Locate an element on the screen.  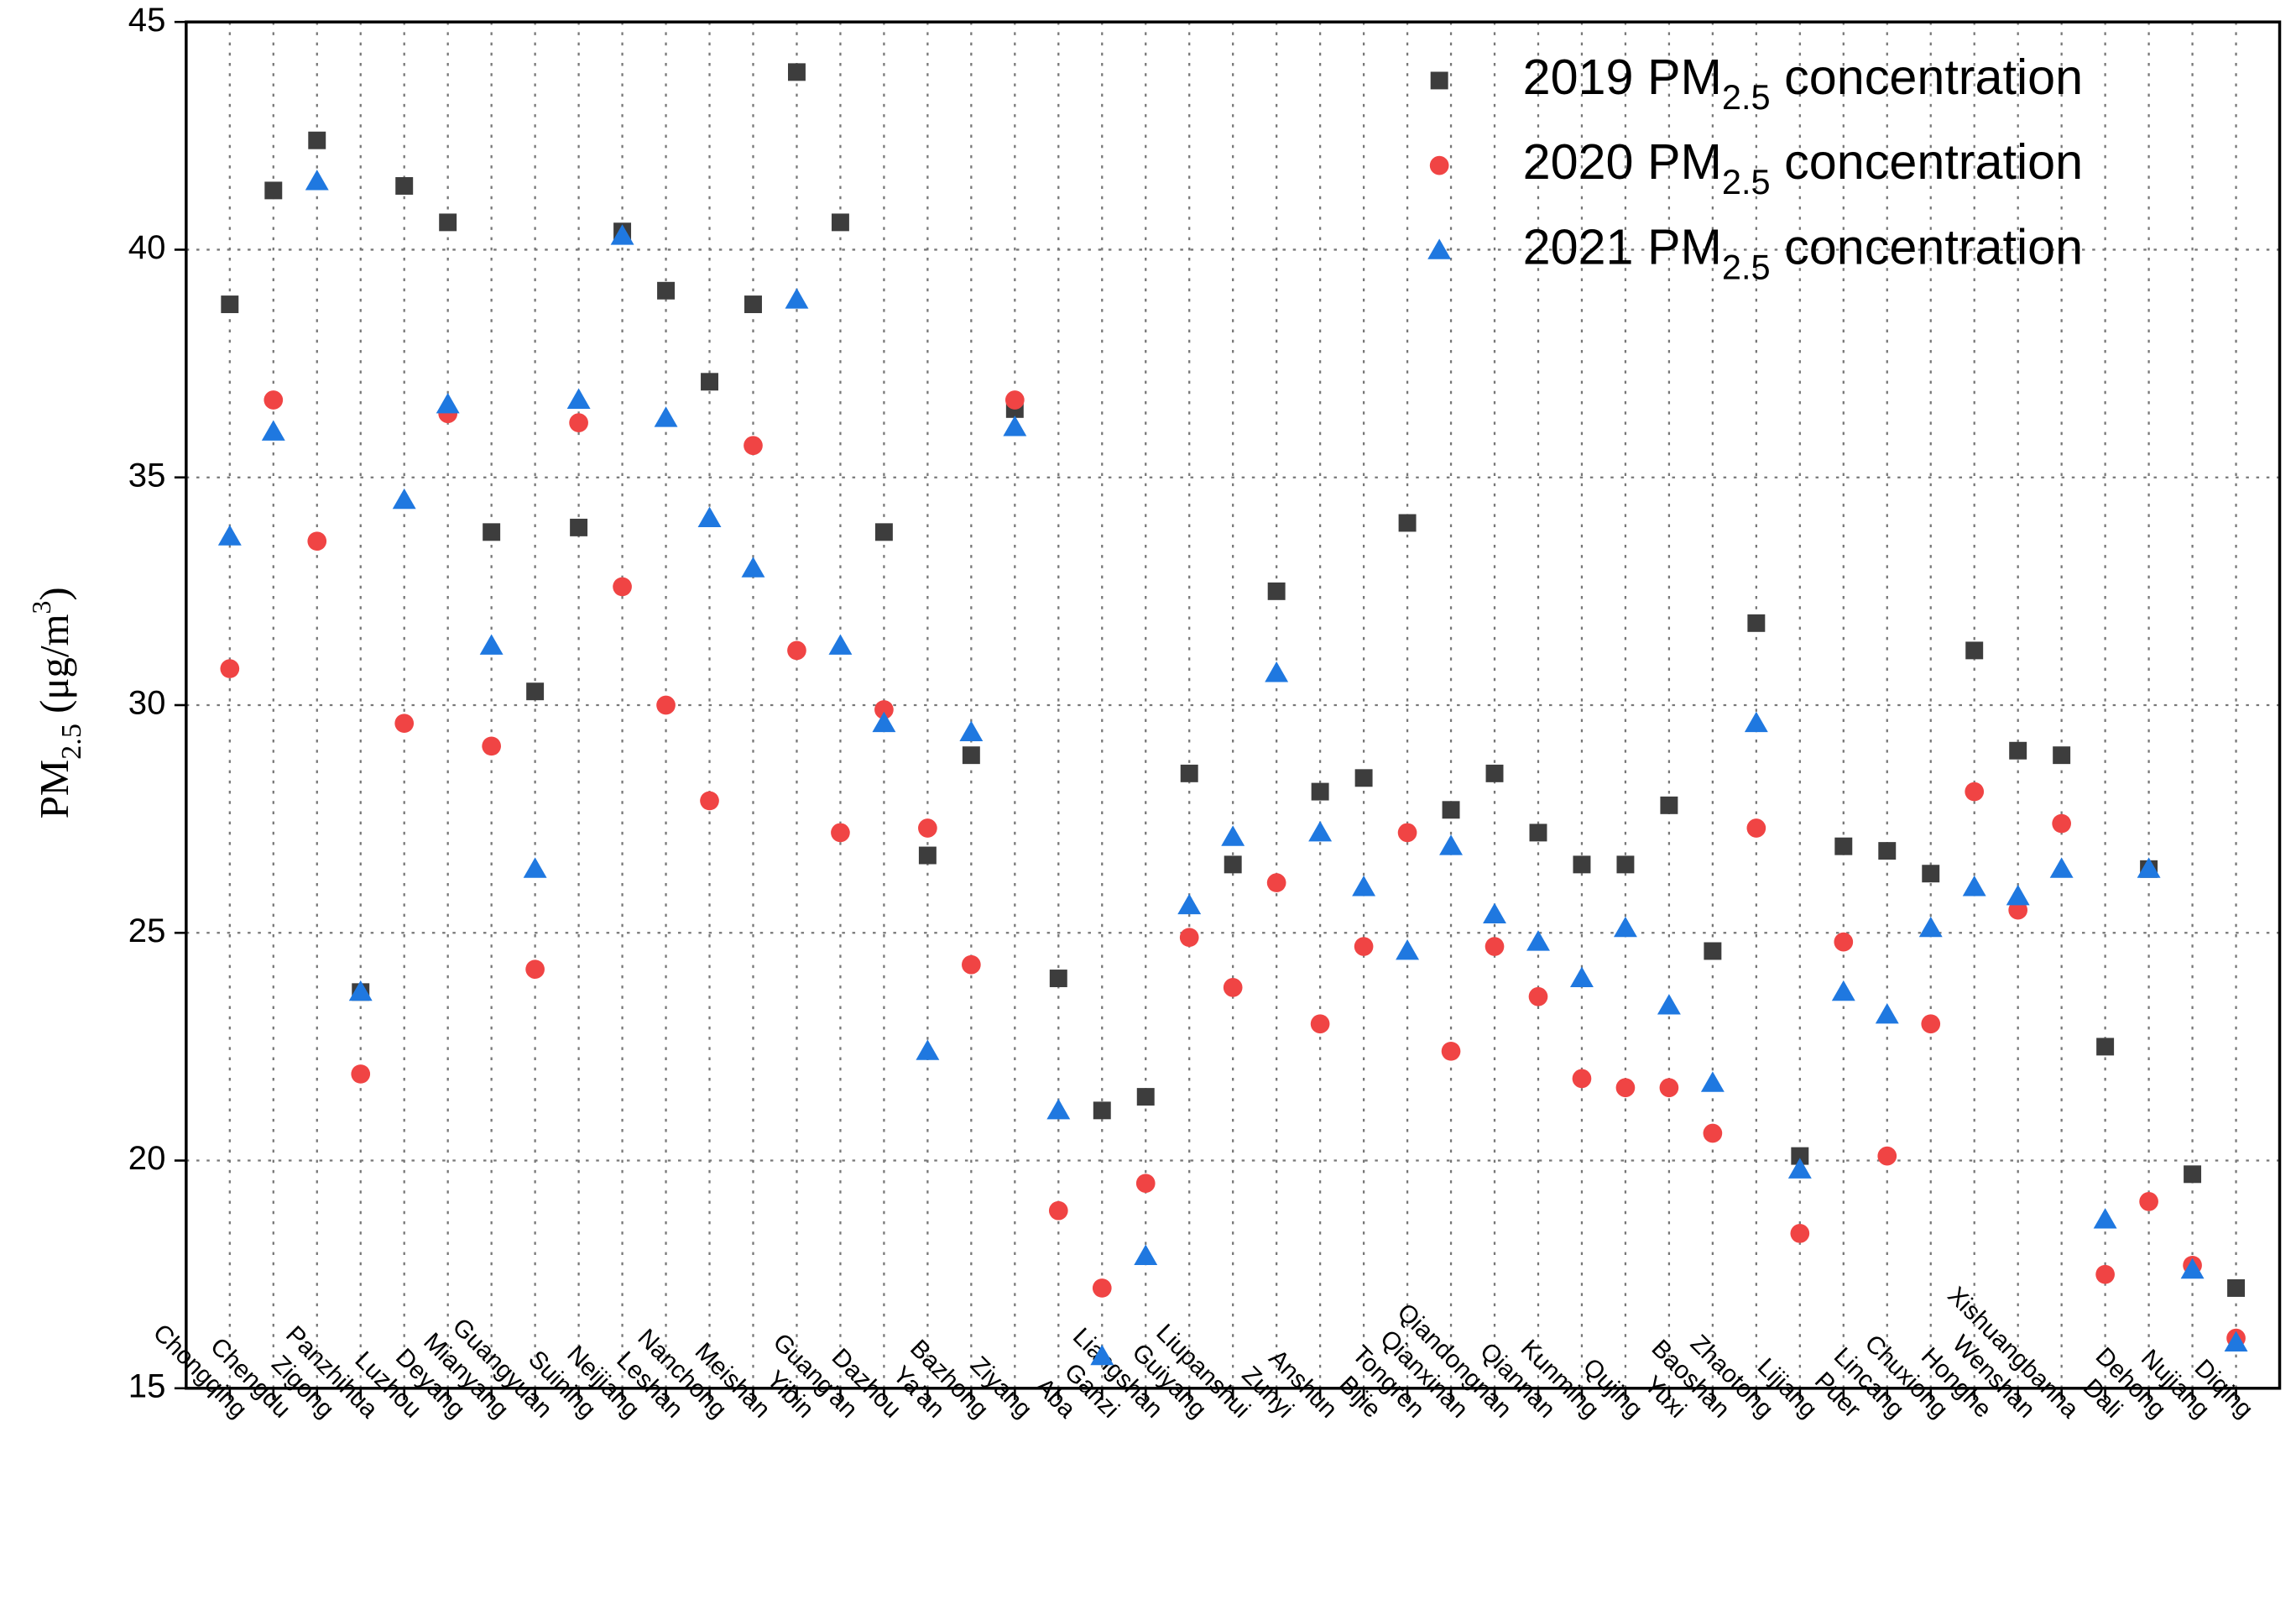
y-tick-label: 20 is located at coordinates (147, 1158).